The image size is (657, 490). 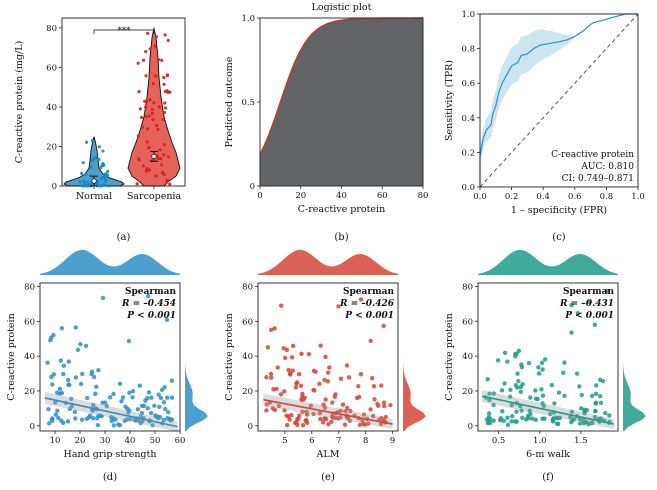 What do you see at coordinates (247, 392) in the screenshot?
I see `e-y-label: 20` at bounding box center [247, 392].